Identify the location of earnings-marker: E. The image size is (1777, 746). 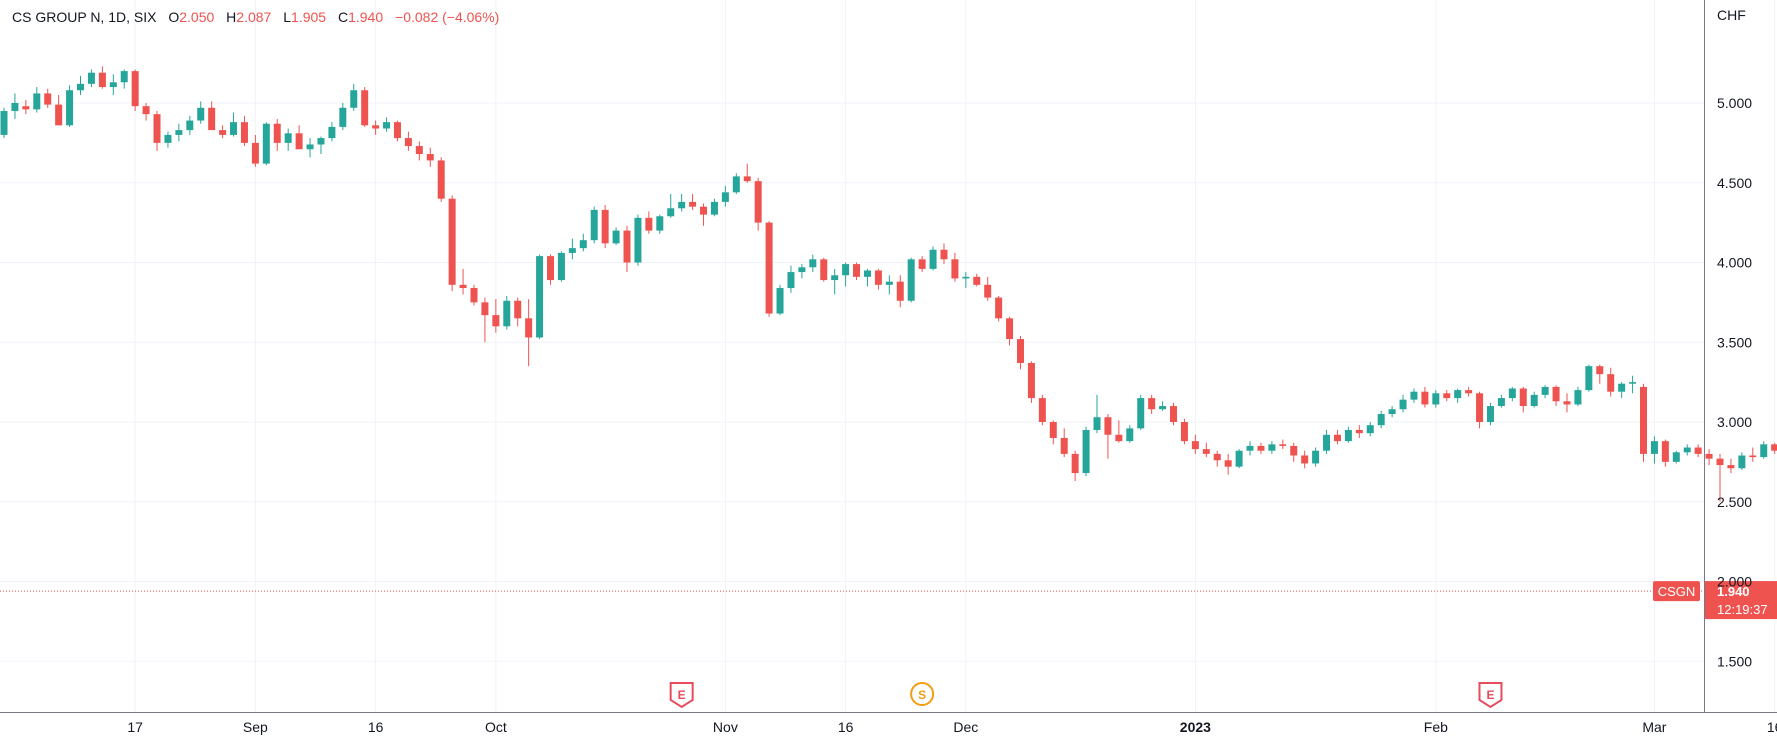
(1490, 695).